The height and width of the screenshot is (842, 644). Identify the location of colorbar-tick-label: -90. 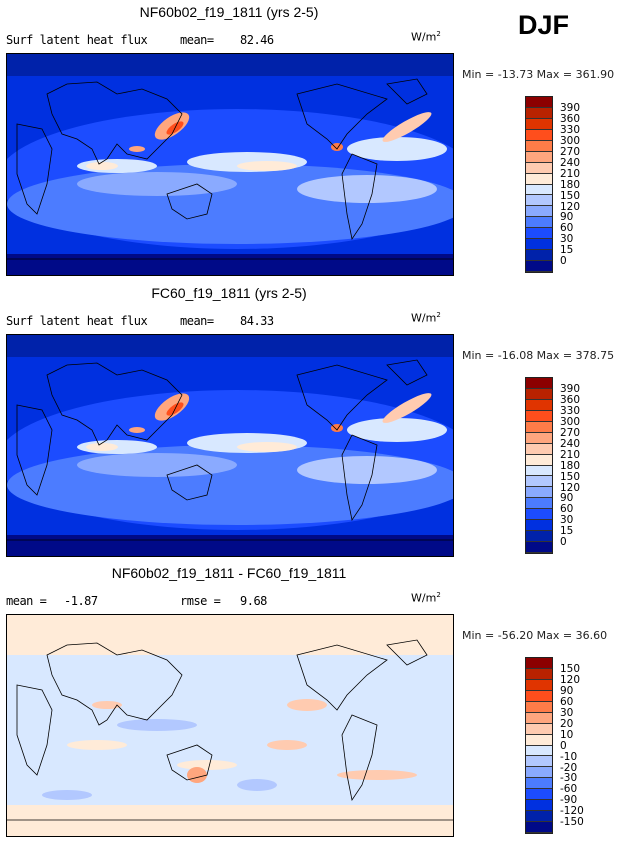
(569, 800).